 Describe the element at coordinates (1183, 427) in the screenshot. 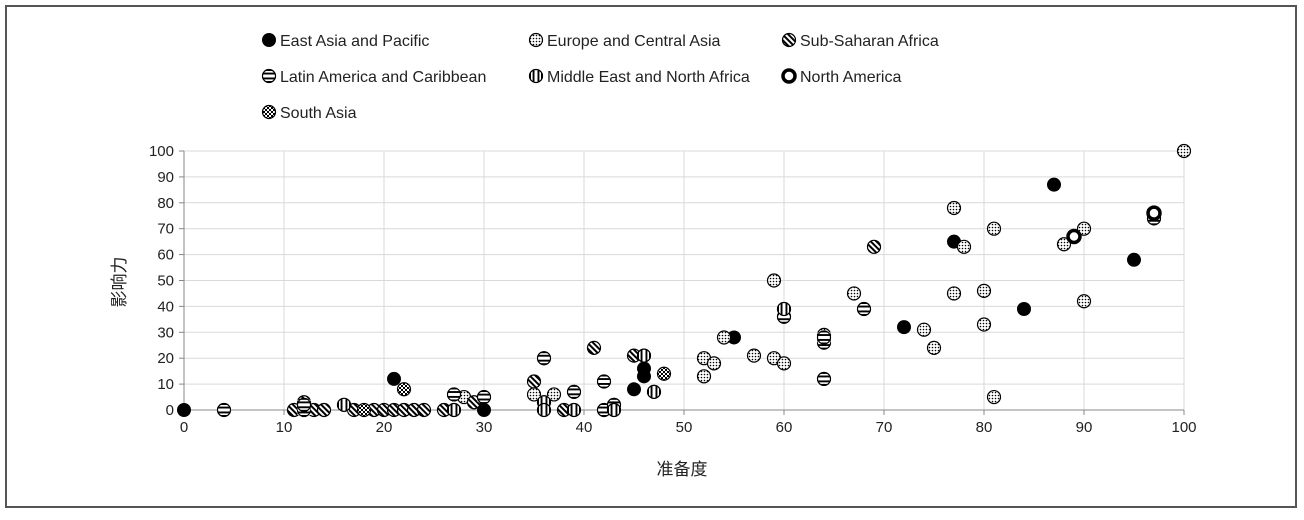

I see `x-tick-label: 100` at that location.